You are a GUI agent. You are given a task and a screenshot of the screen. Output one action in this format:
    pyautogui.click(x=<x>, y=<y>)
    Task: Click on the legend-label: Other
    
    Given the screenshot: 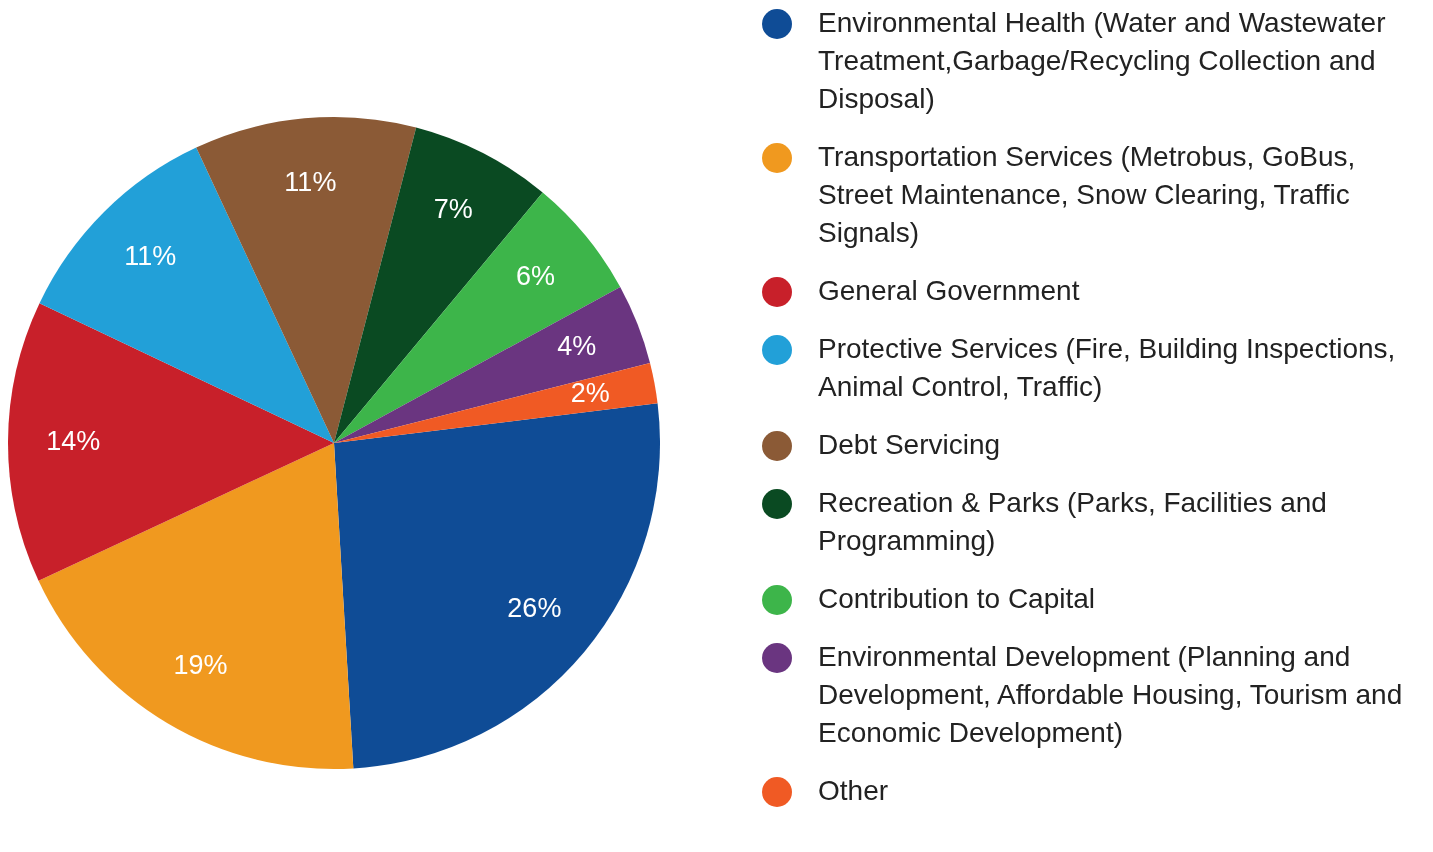 What is the action you would take?
    pyautogui.click(x=853, y=791)
    